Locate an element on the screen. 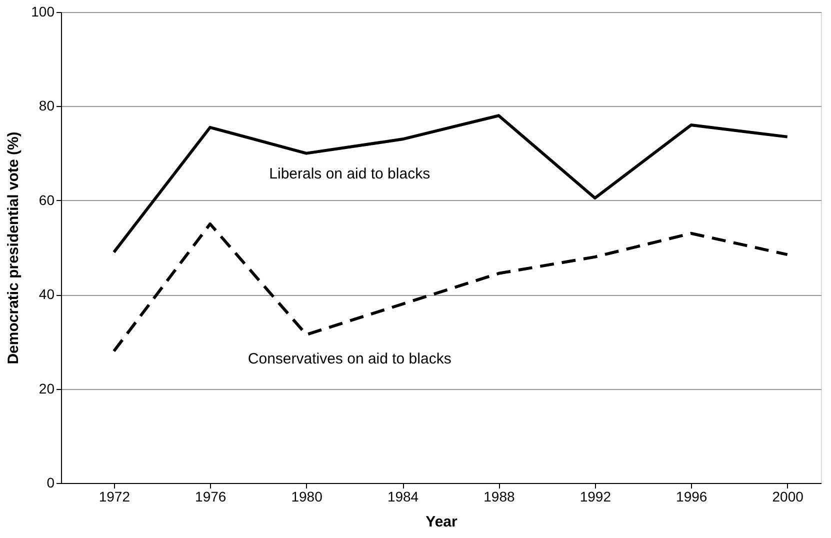 This screenshot has width=831, height=538. x-axis-title: Year is located at coordinates (442, 522).